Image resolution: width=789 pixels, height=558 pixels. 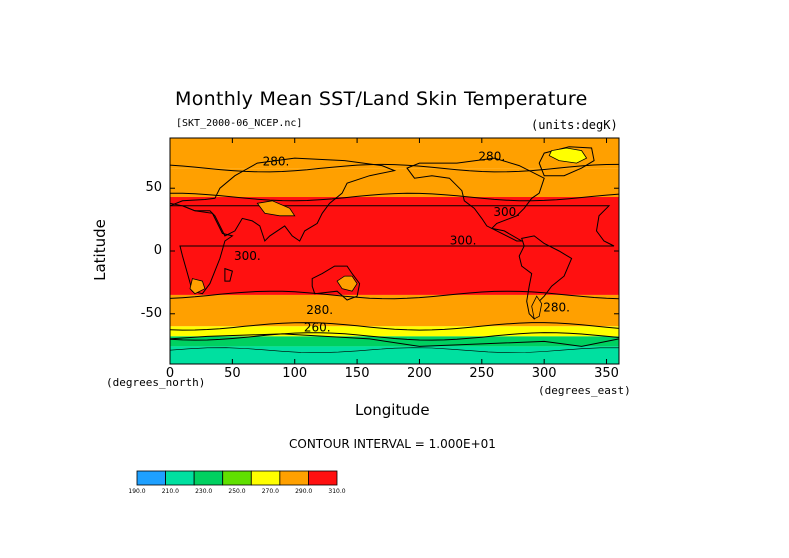 I want to click on x-tick-label: 350, so click(x=606, y=373).